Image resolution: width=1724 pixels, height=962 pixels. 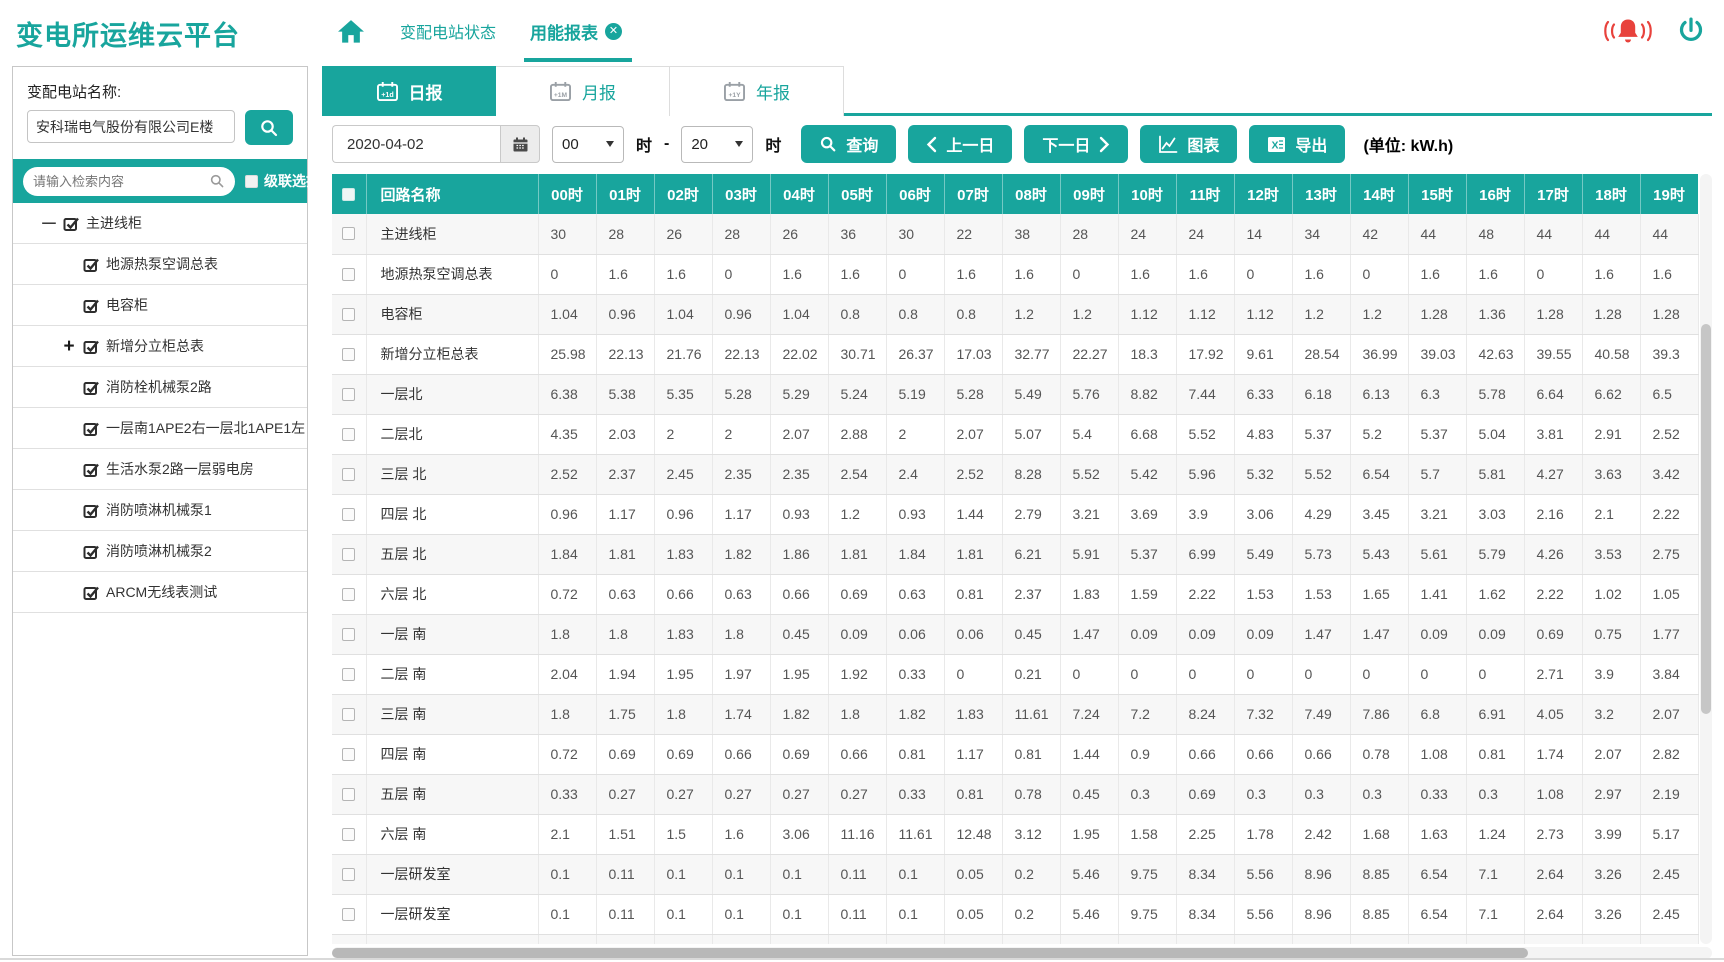 I want to click on hour-from-value: 00, so click(x=570, y=144).